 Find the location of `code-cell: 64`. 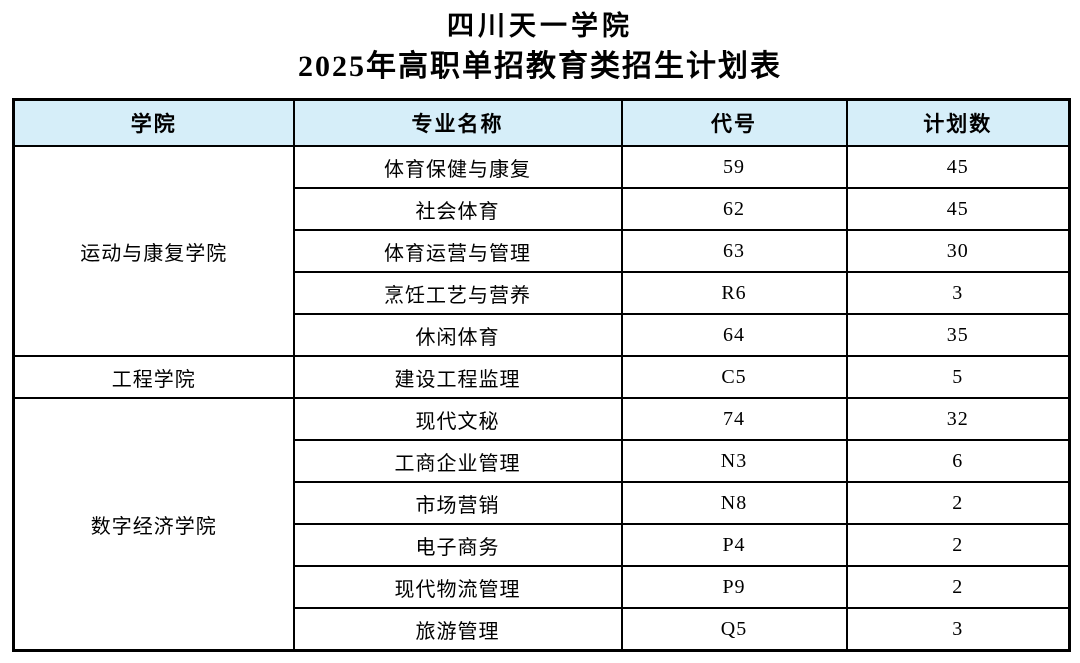

code-cell: 64 is located at coordinates (734, 335).